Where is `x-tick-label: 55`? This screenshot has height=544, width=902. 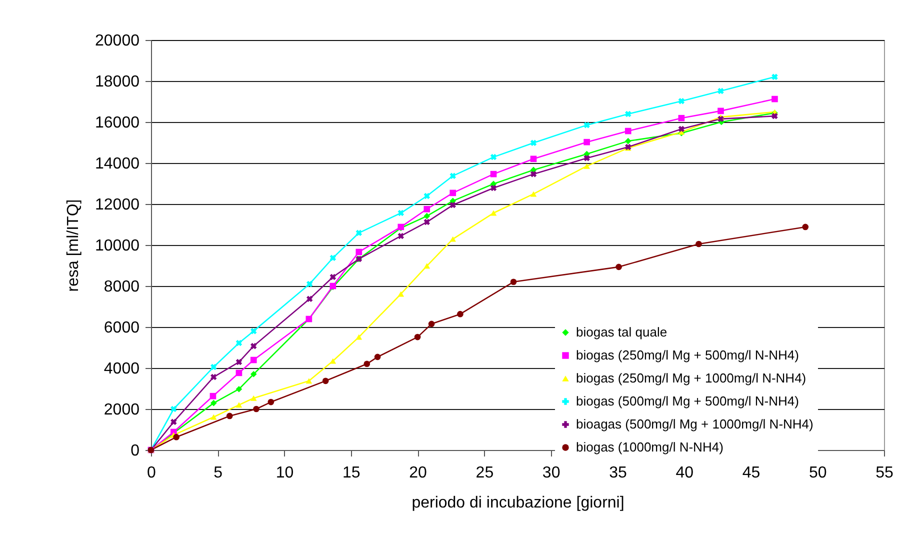
x-tick-label: 55 is located at coordinates (885, 473).